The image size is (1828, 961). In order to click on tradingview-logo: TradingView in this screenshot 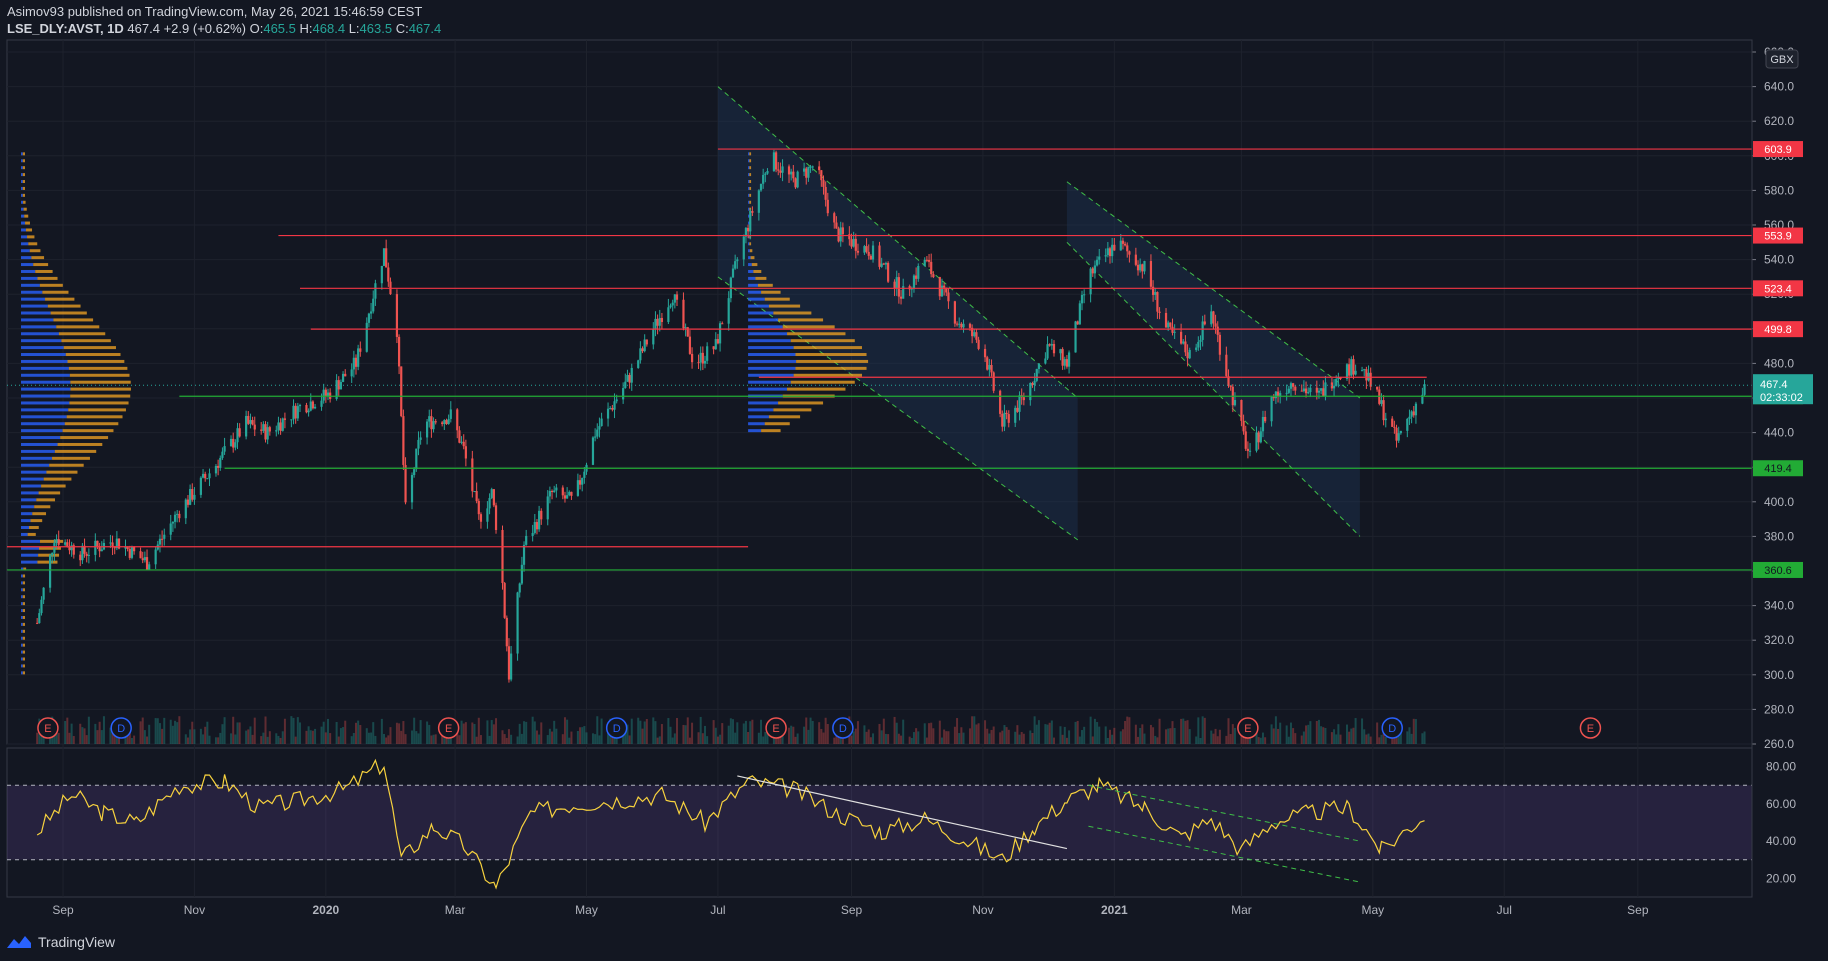, I will do `click(60, 942)`.